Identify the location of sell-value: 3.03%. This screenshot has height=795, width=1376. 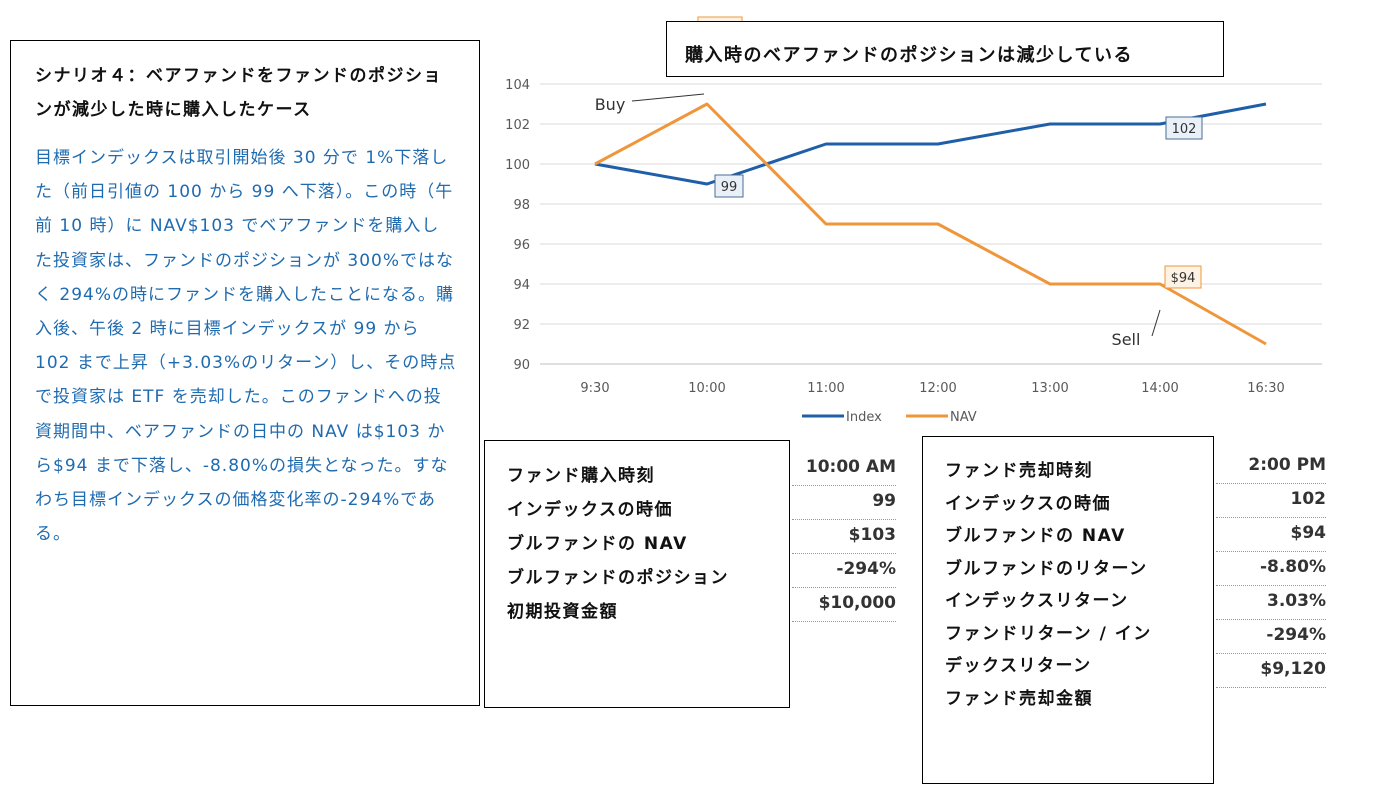
(1271, 603).